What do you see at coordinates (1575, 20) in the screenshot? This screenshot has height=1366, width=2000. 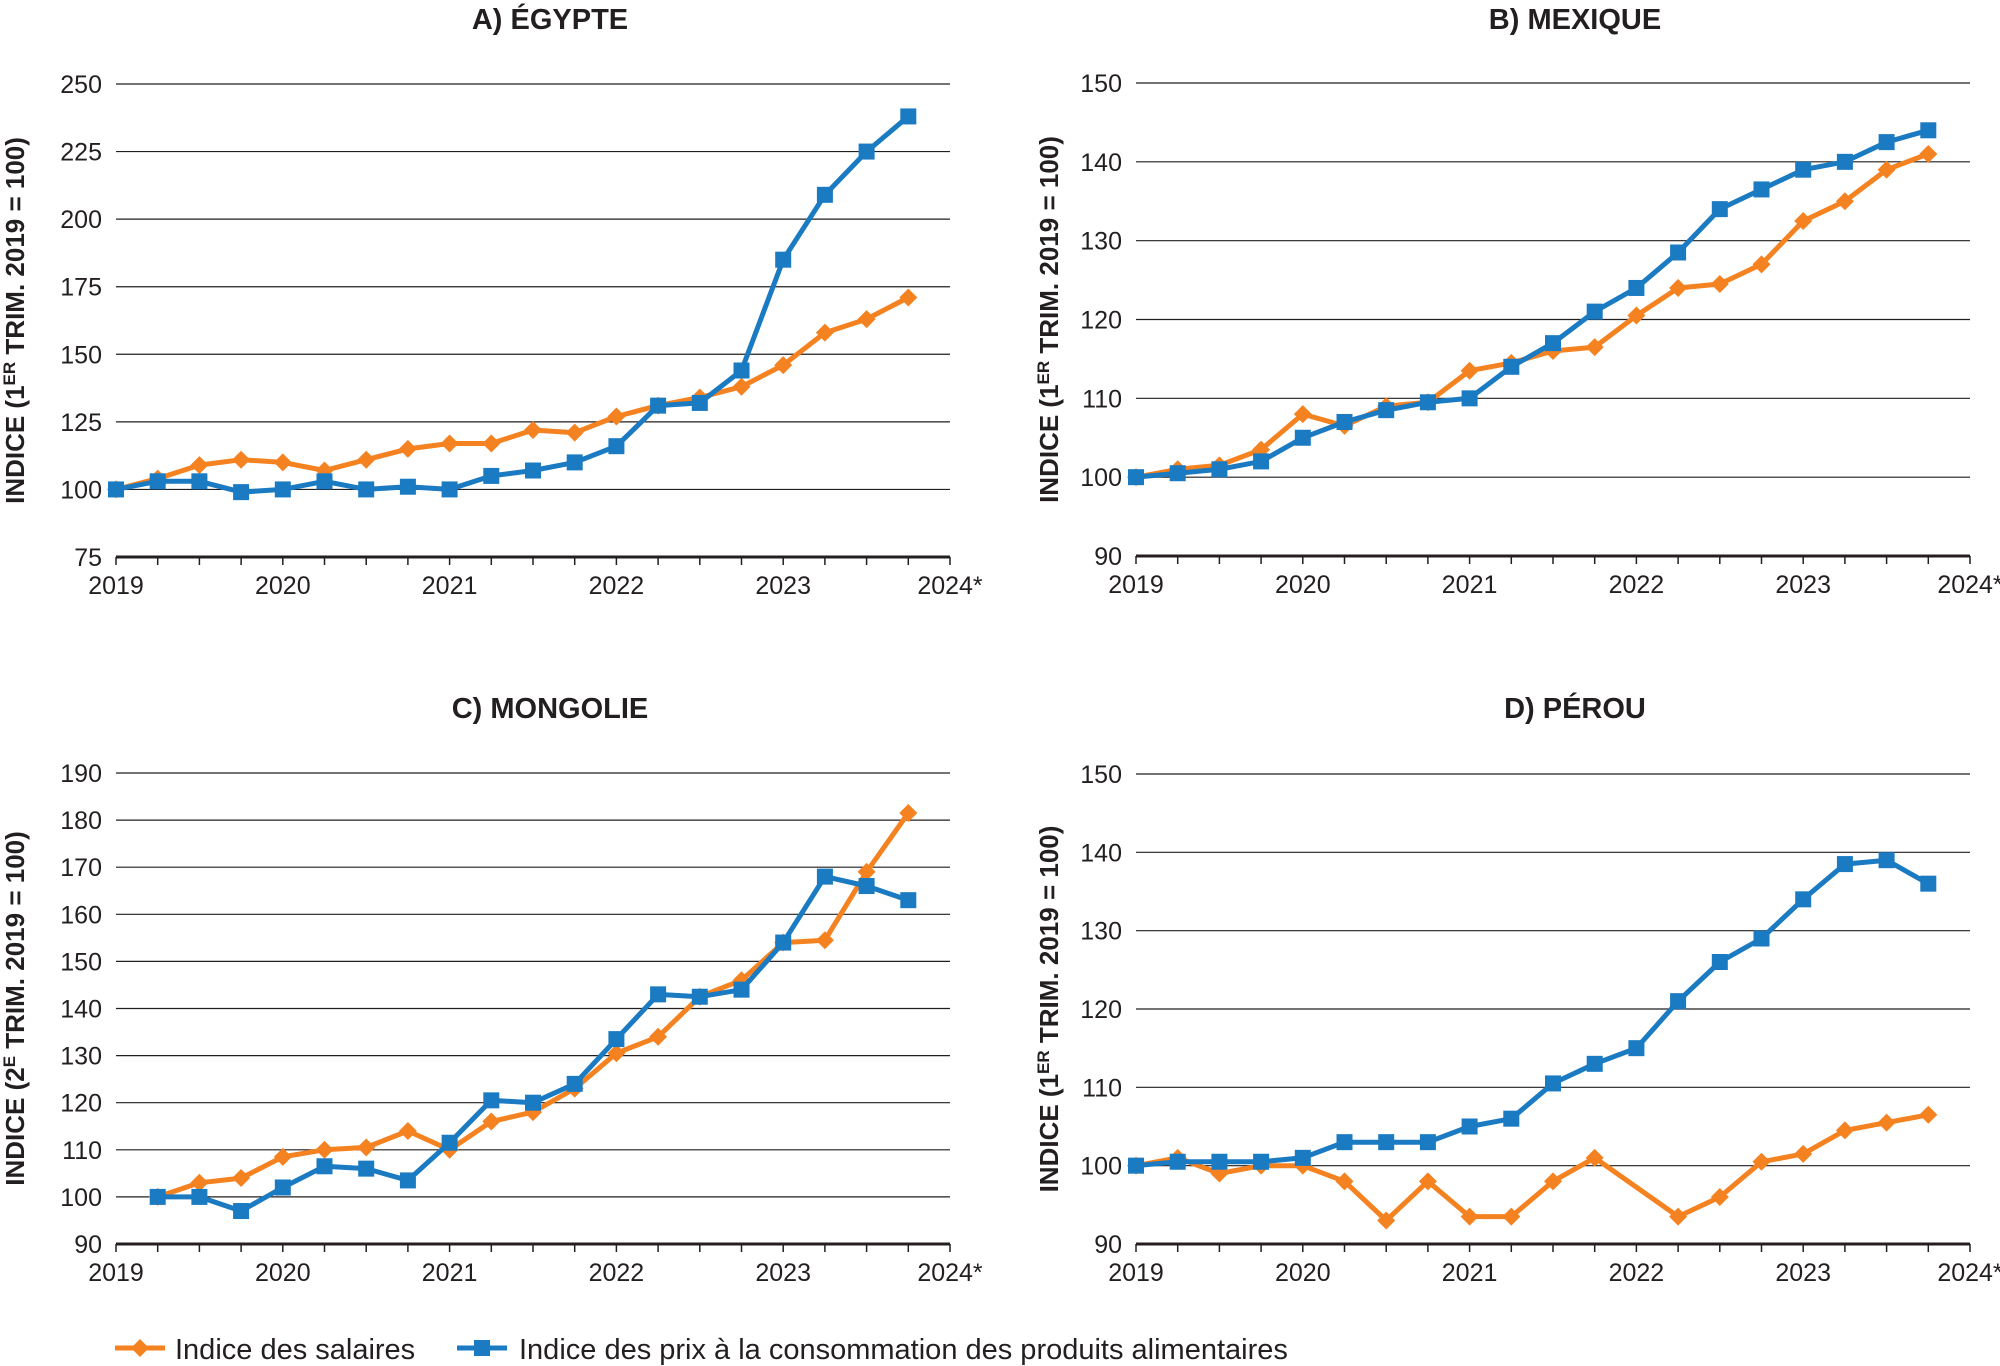 I see `panel-title: B) MEXIQUE` at bounding box center [1575, 20].